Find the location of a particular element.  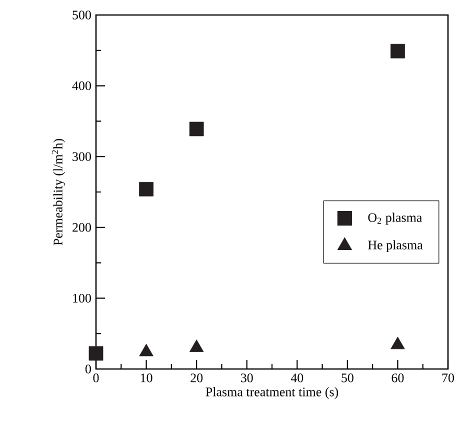

x-tick-label: 70 is located at coordinates (448, 378).